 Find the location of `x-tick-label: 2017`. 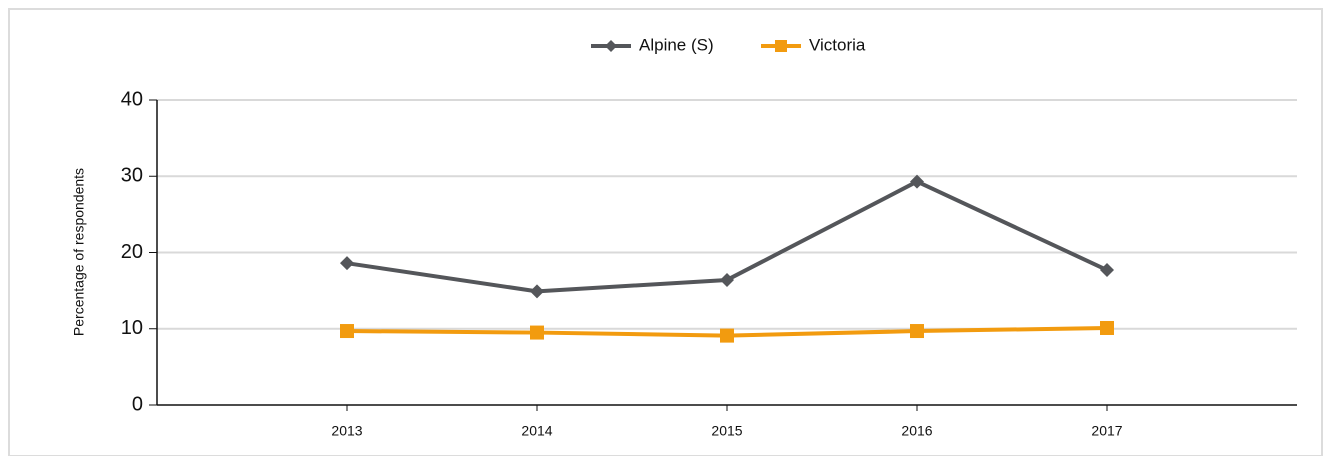

x-tick-label: 2017 is located at coordinates (1106, 431).